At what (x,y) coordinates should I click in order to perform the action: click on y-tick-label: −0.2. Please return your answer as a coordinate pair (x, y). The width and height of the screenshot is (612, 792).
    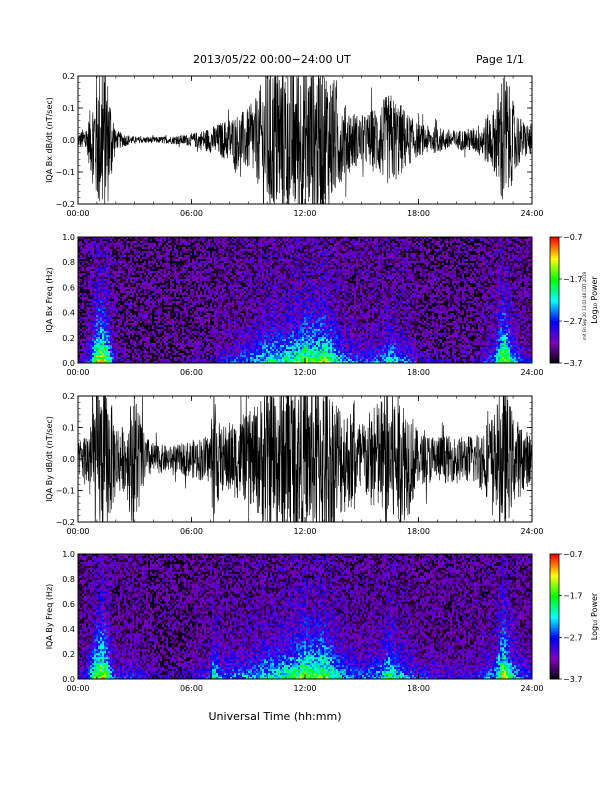
    Looking at the image, I should click on (65, 204).